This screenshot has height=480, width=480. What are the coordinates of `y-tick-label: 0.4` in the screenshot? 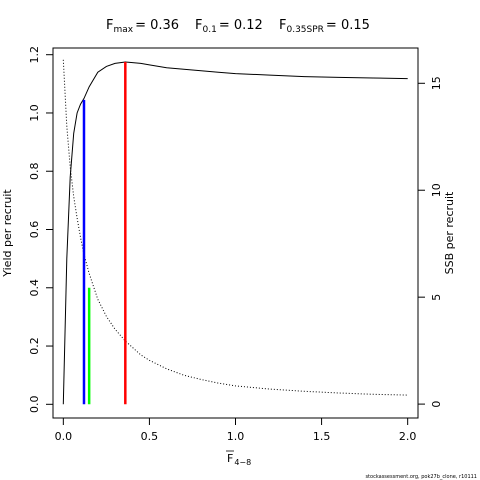 It's located at (34, 288).